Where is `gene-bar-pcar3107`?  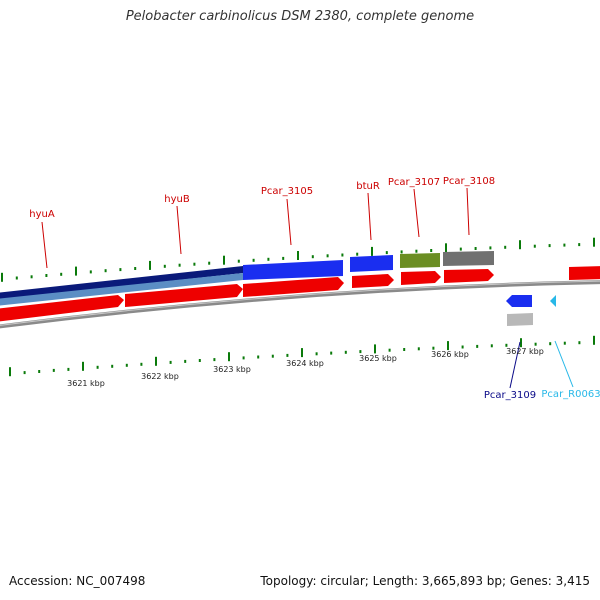
gene-bar-pcar3107 is located at coordinates (420, 260).